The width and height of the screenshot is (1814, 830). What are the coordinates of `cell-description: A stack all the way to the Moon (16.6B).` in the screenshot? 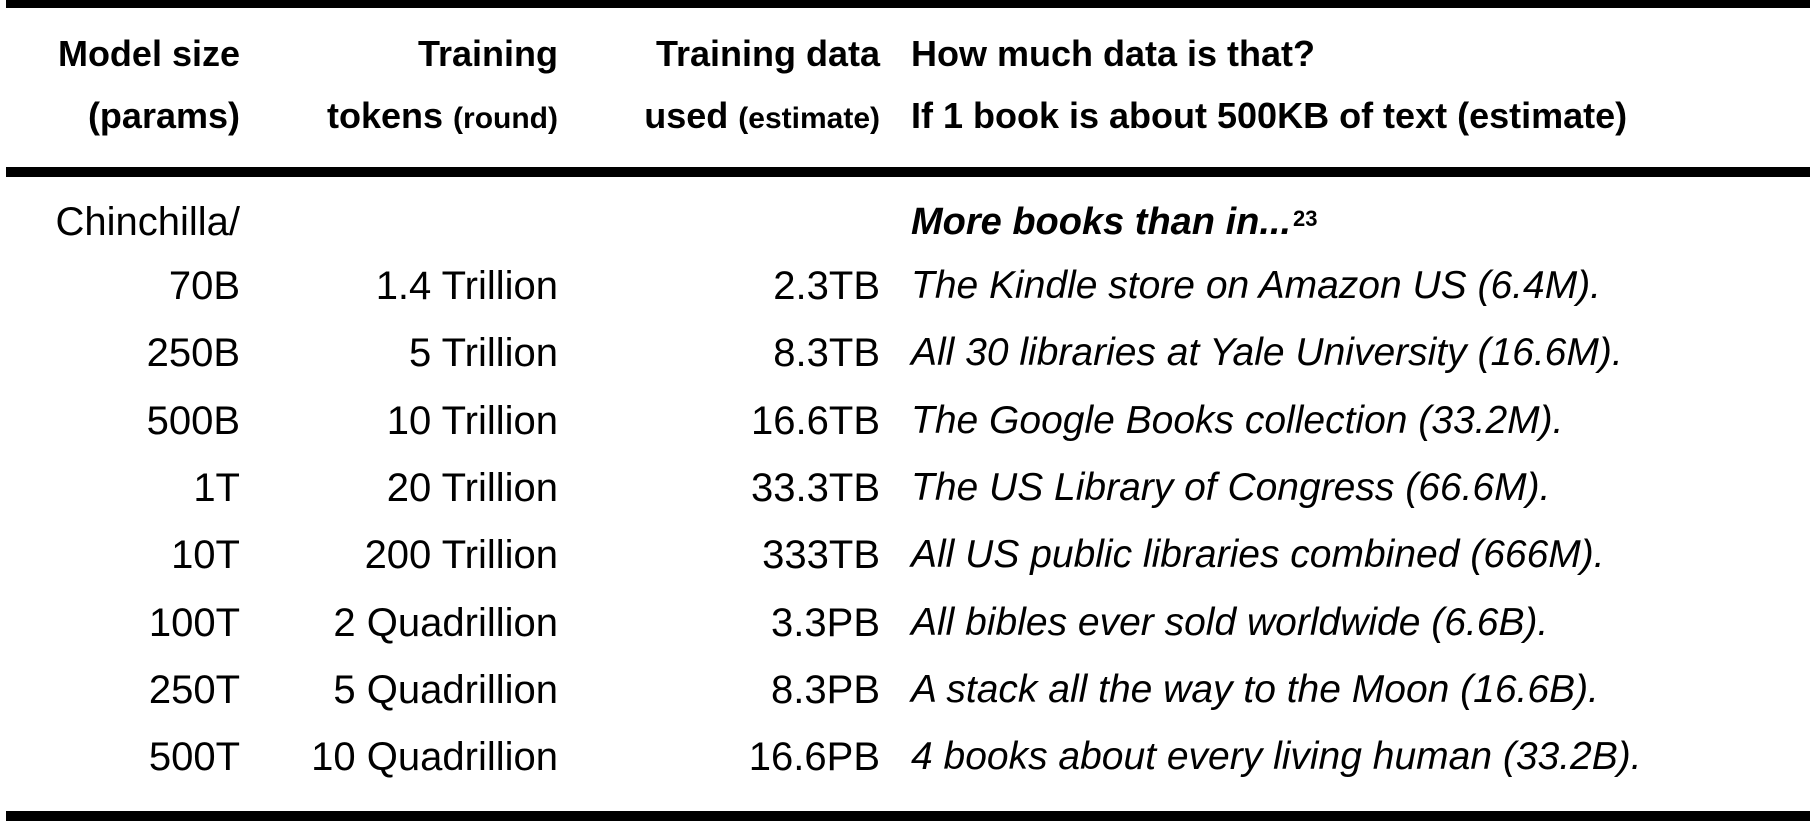 It's located at (1255, 689).